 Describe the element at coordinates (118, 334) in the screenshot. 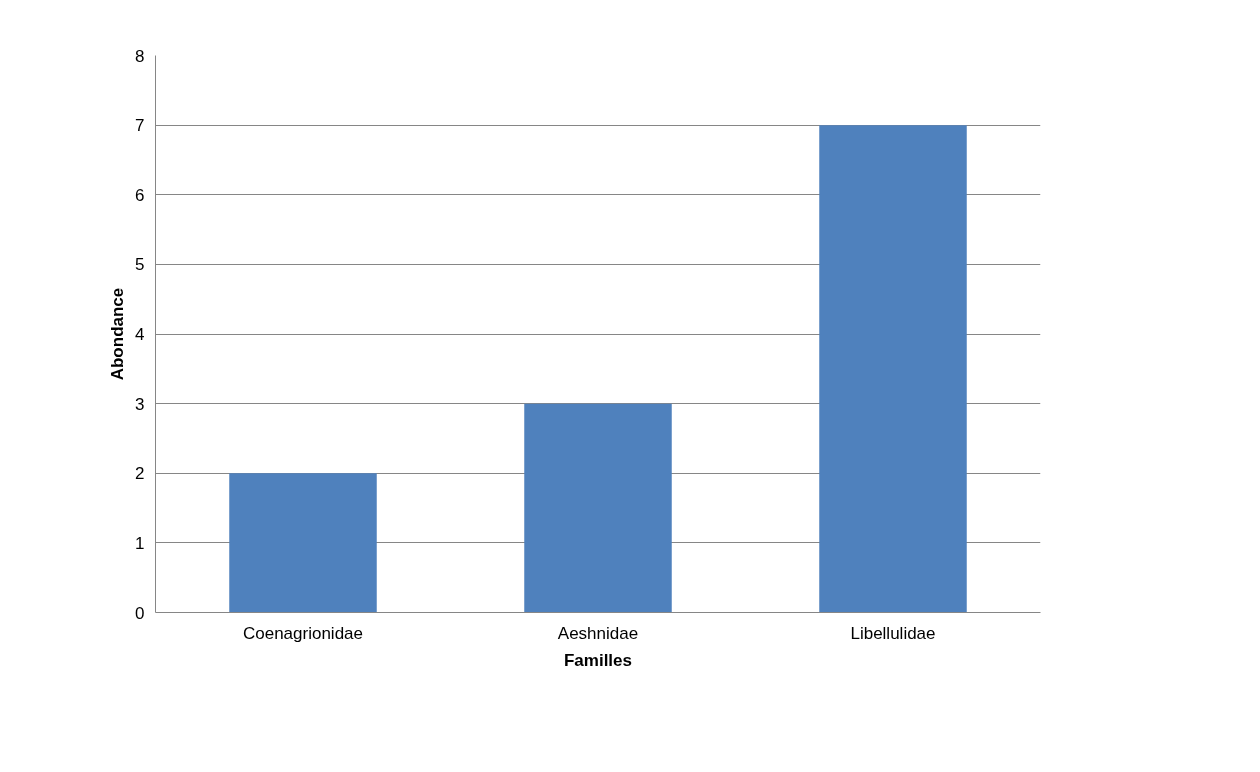

I see `y-axis-title: Abondance` at that location.